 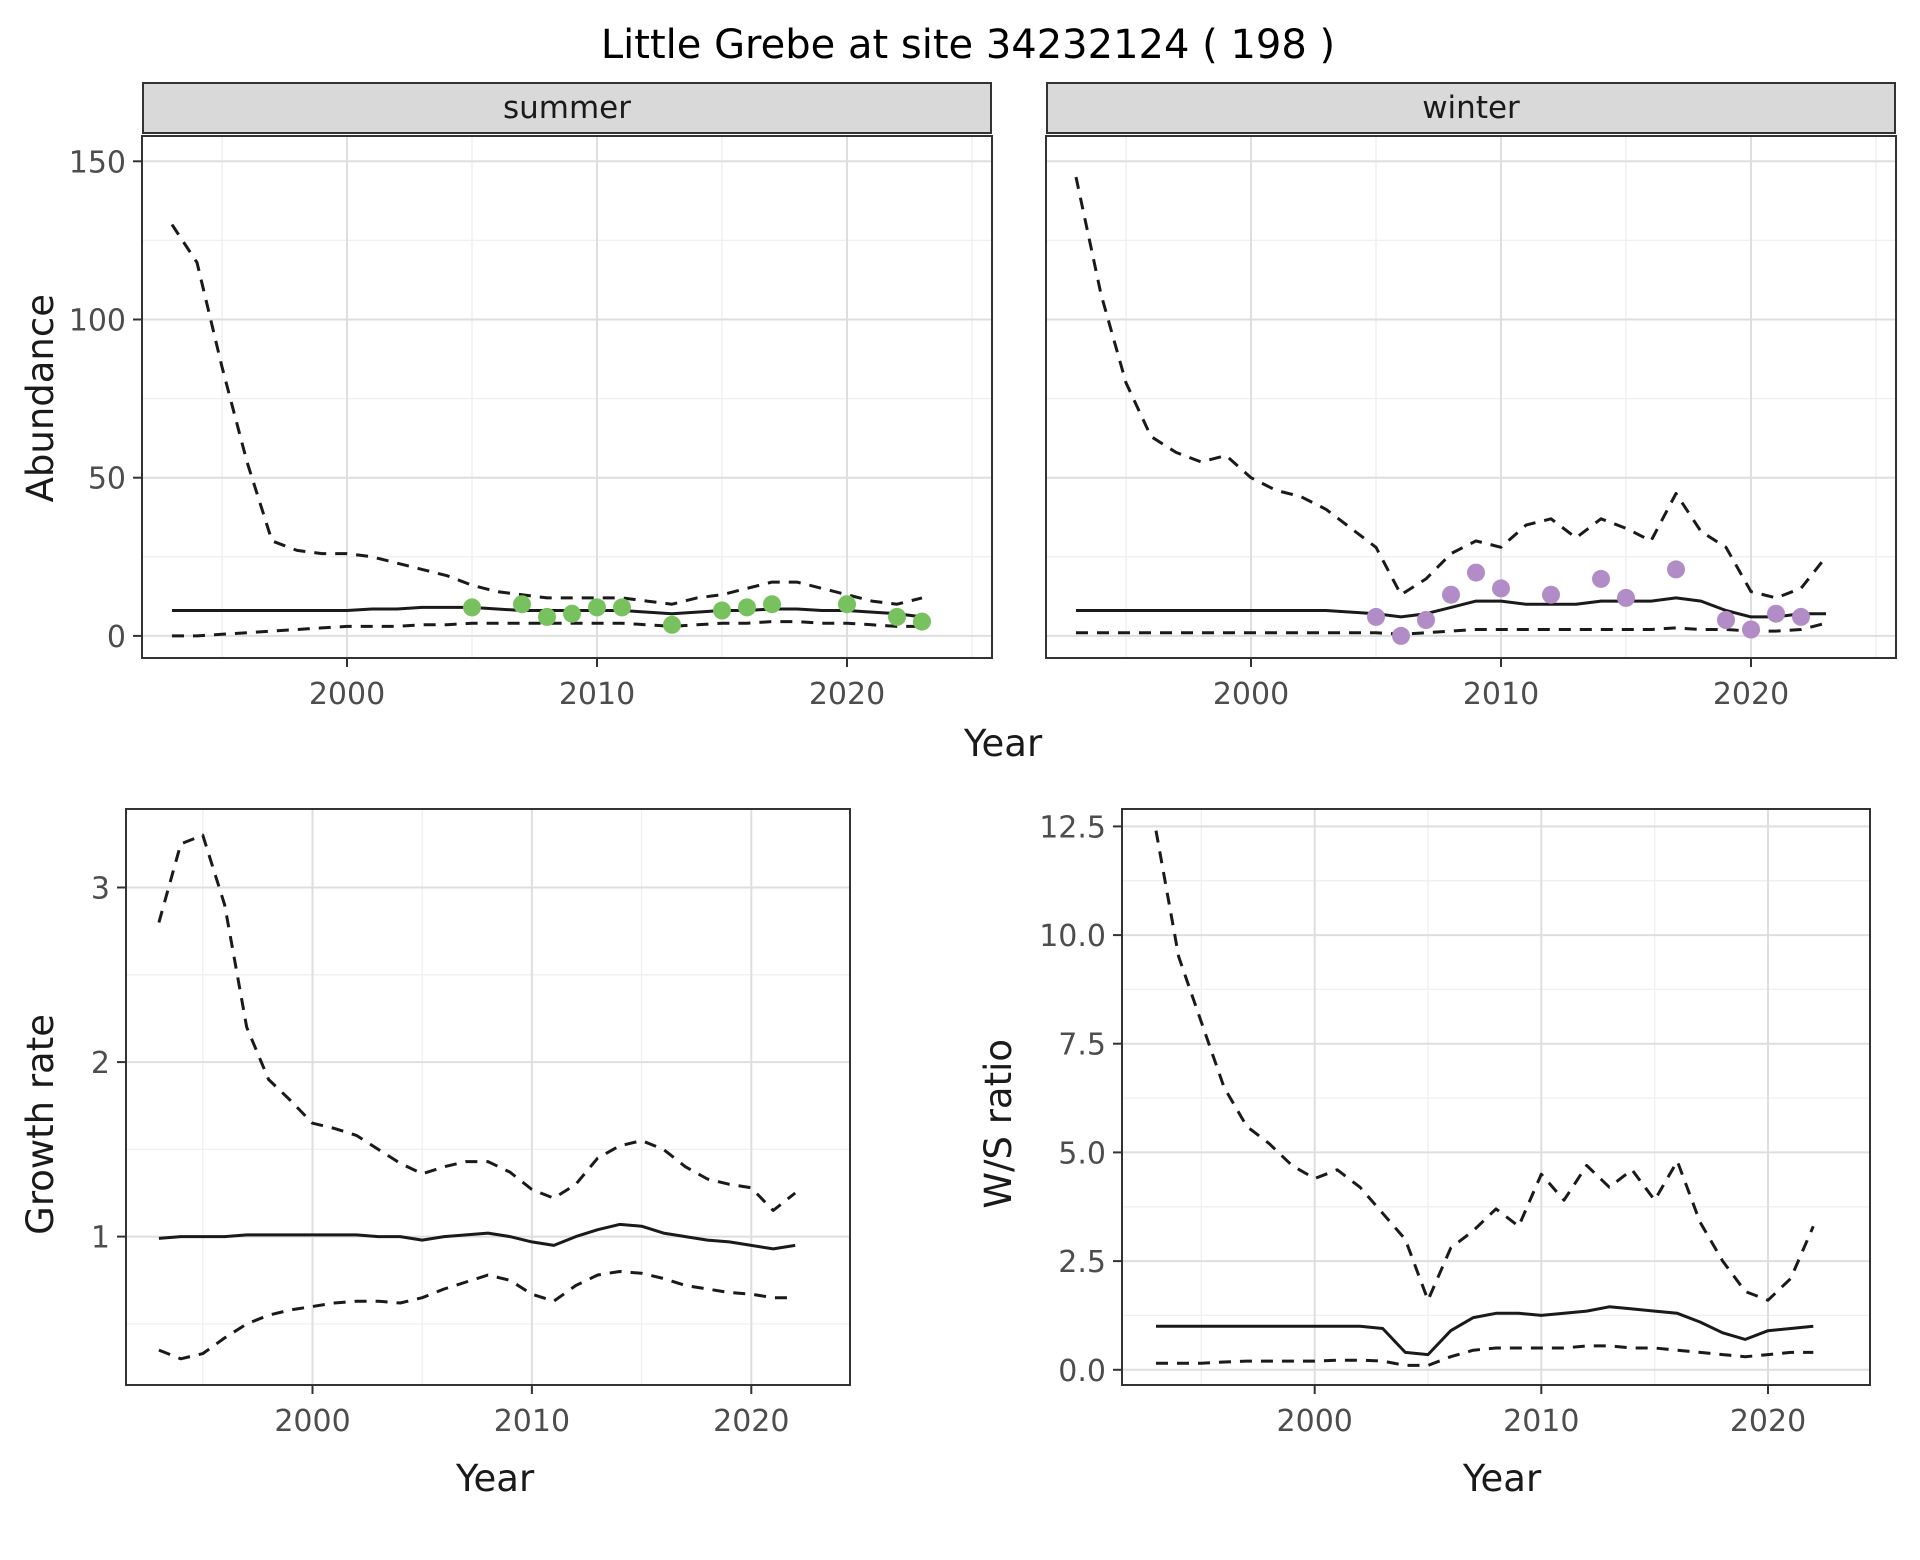 I want to click on svg-text: 7.5, so click(x=1082, y=1045).